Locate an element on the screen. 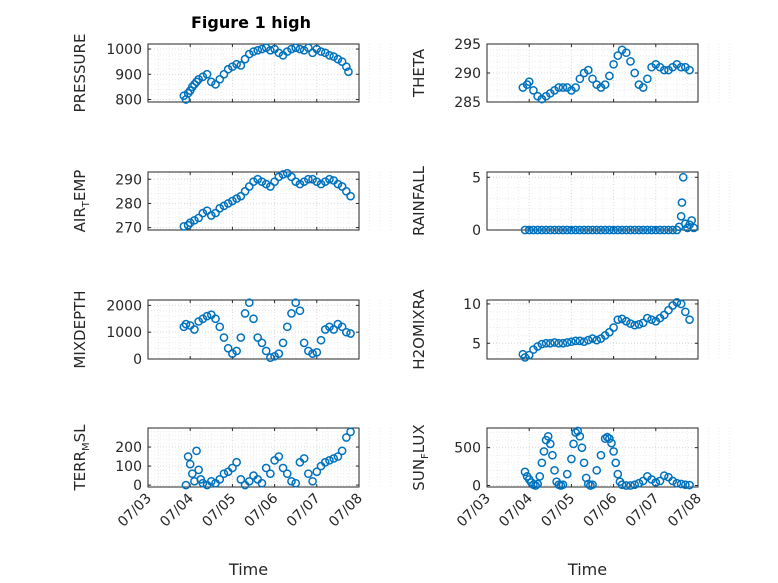 Image resolution: width=778 pixels, height=583 pixels. y-tick-label: 295 is located at coordinates (467, 45).